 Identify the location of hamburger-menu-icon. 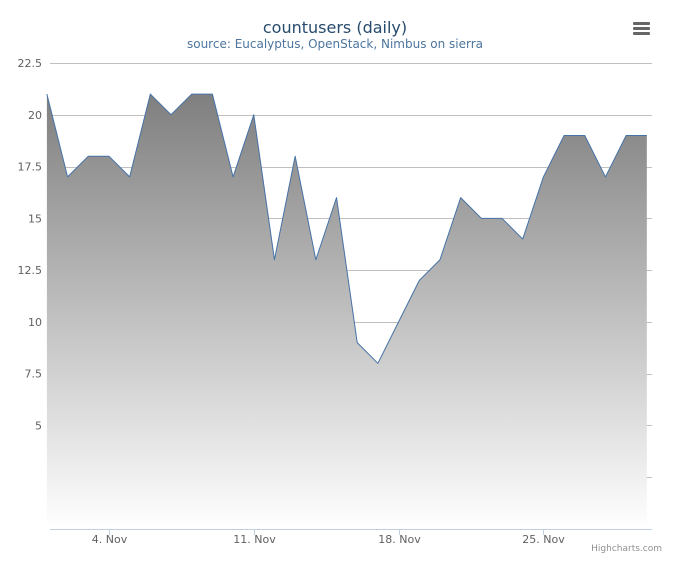
(641, 29).